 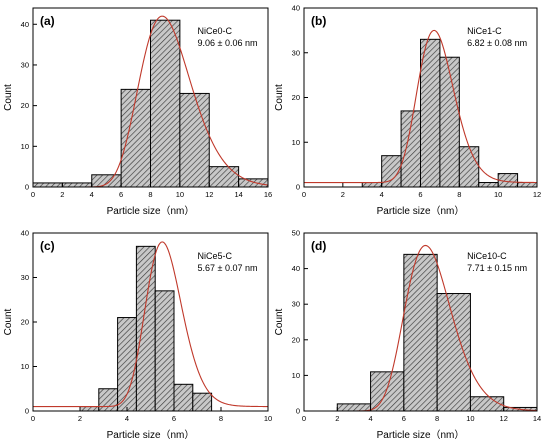 What do you see at coordinates (484, 31) in the screenshot?
I see `sample-name: NiCe1-C` at bounding box center [484, 31].